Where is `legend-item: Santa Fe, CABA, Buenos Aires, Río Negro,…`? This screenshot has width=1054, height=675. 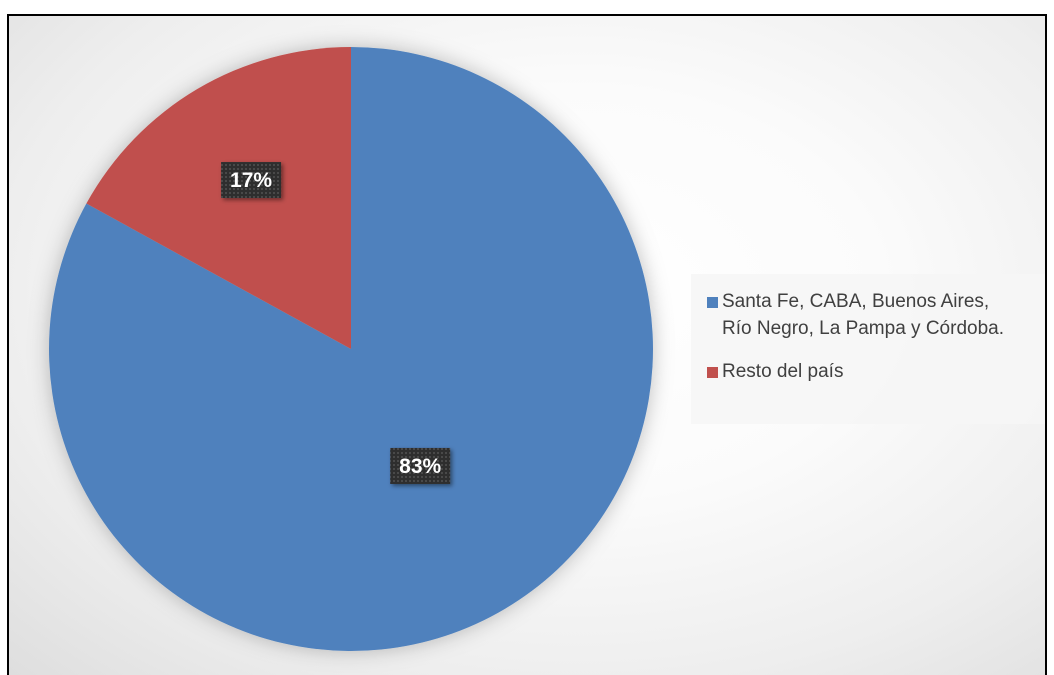
legend-item: Santa Fe, CABA, Buenos Aires, Río Negro,… is located at coordinates (868, 315).